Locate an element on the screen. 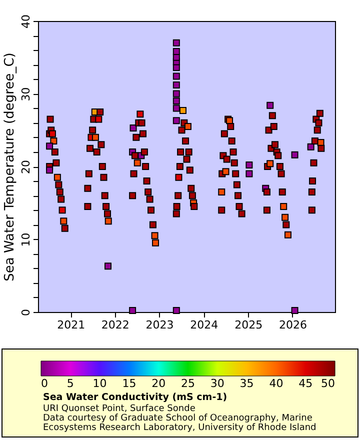  color-bar-label: 45 is located at coordinates (305, 383).